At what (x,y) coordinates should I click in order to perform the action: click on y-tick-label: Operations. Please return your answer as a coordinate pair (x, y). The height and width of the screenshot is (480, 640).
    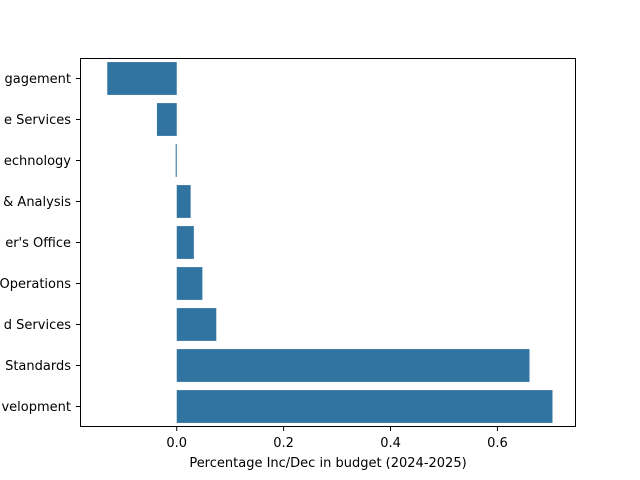
    Looking at the image, I should click on (35, 284).